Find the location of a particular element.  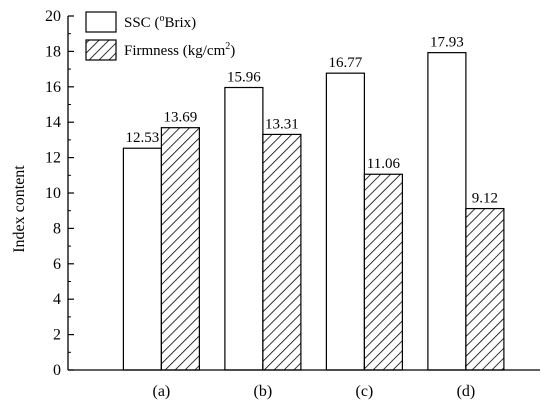

data-label: 16.77 is located at coordinates (346, 63).